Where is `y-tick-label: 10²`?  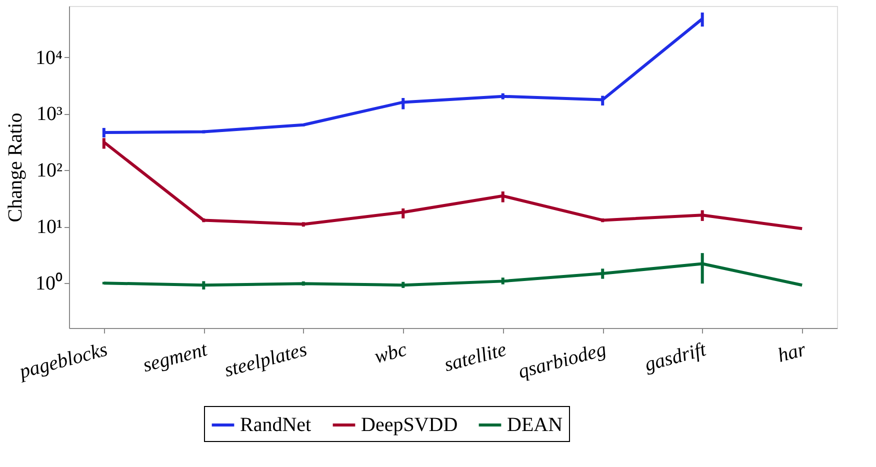
y-tick-label: 10² is located at coordinates (49, 171).